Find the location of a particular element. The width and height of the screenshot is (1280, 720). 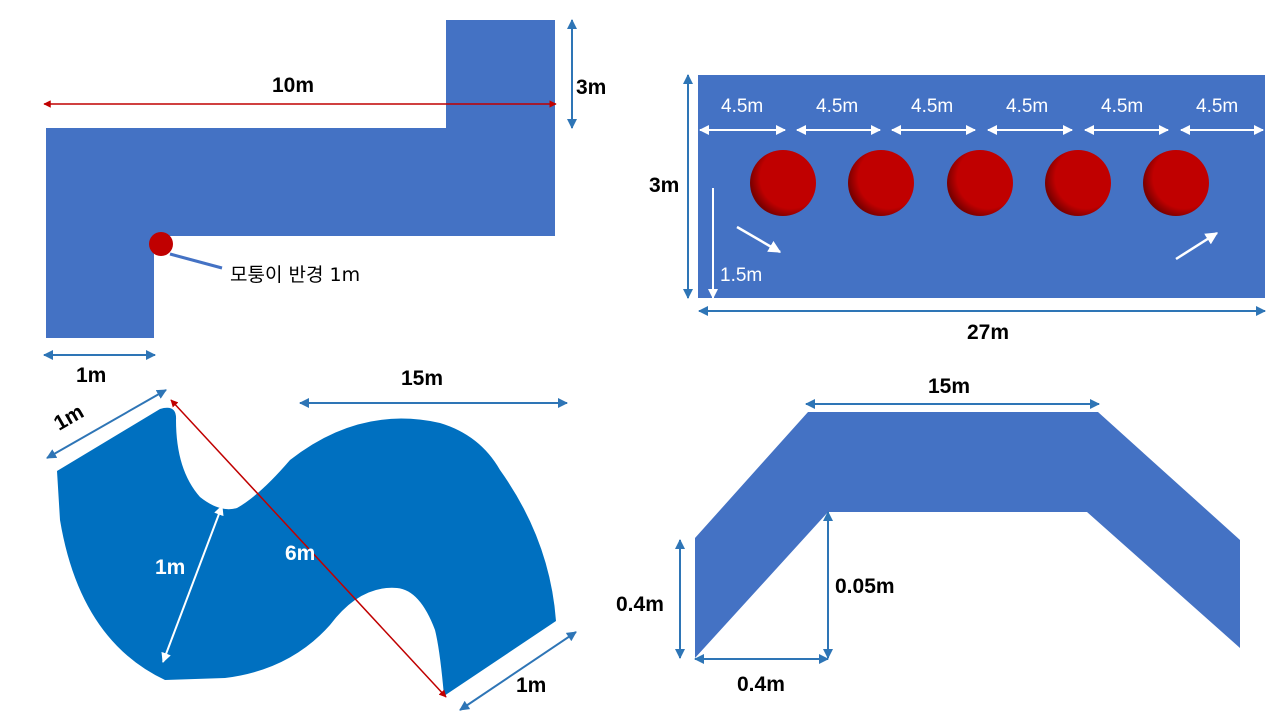

s-bottom-width-label: 1m is located at coordinates (531, 685).